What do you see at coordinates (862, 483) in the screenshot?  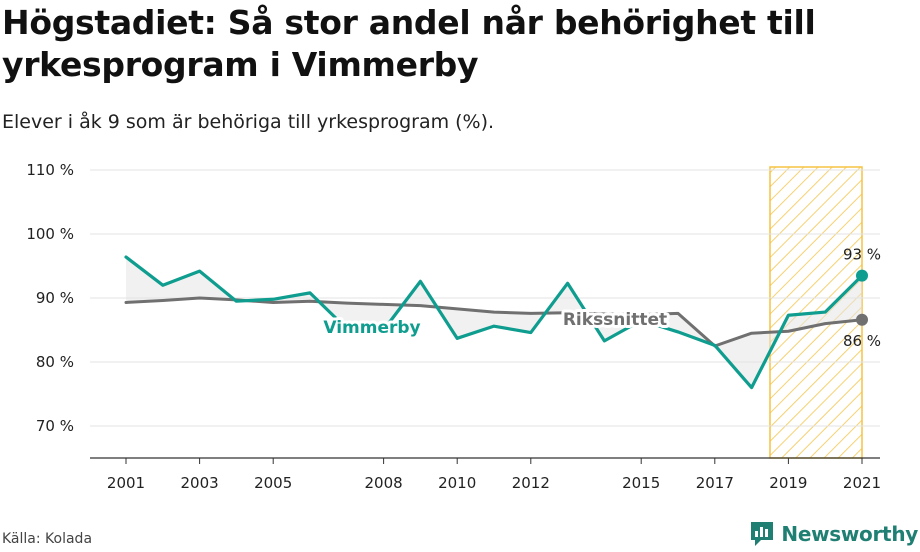 I see `x-tick-label: 2021` at bounding box center [862, 483].